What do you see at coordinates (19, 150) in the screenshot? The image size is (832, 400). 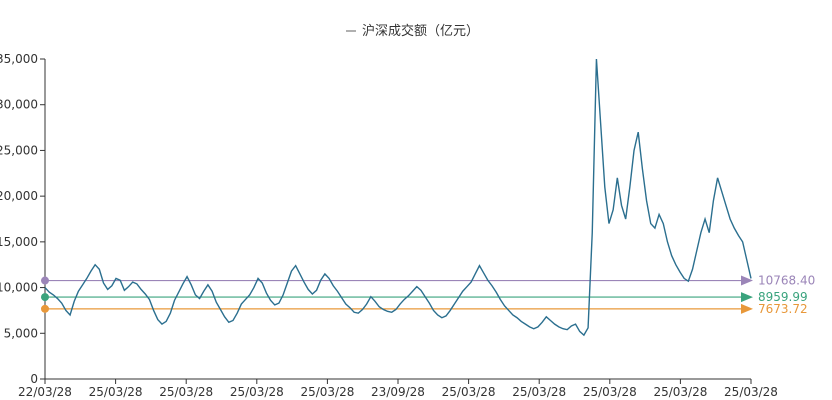 I see `y-tick-label: 25,000` at bounding box center [19, 150].